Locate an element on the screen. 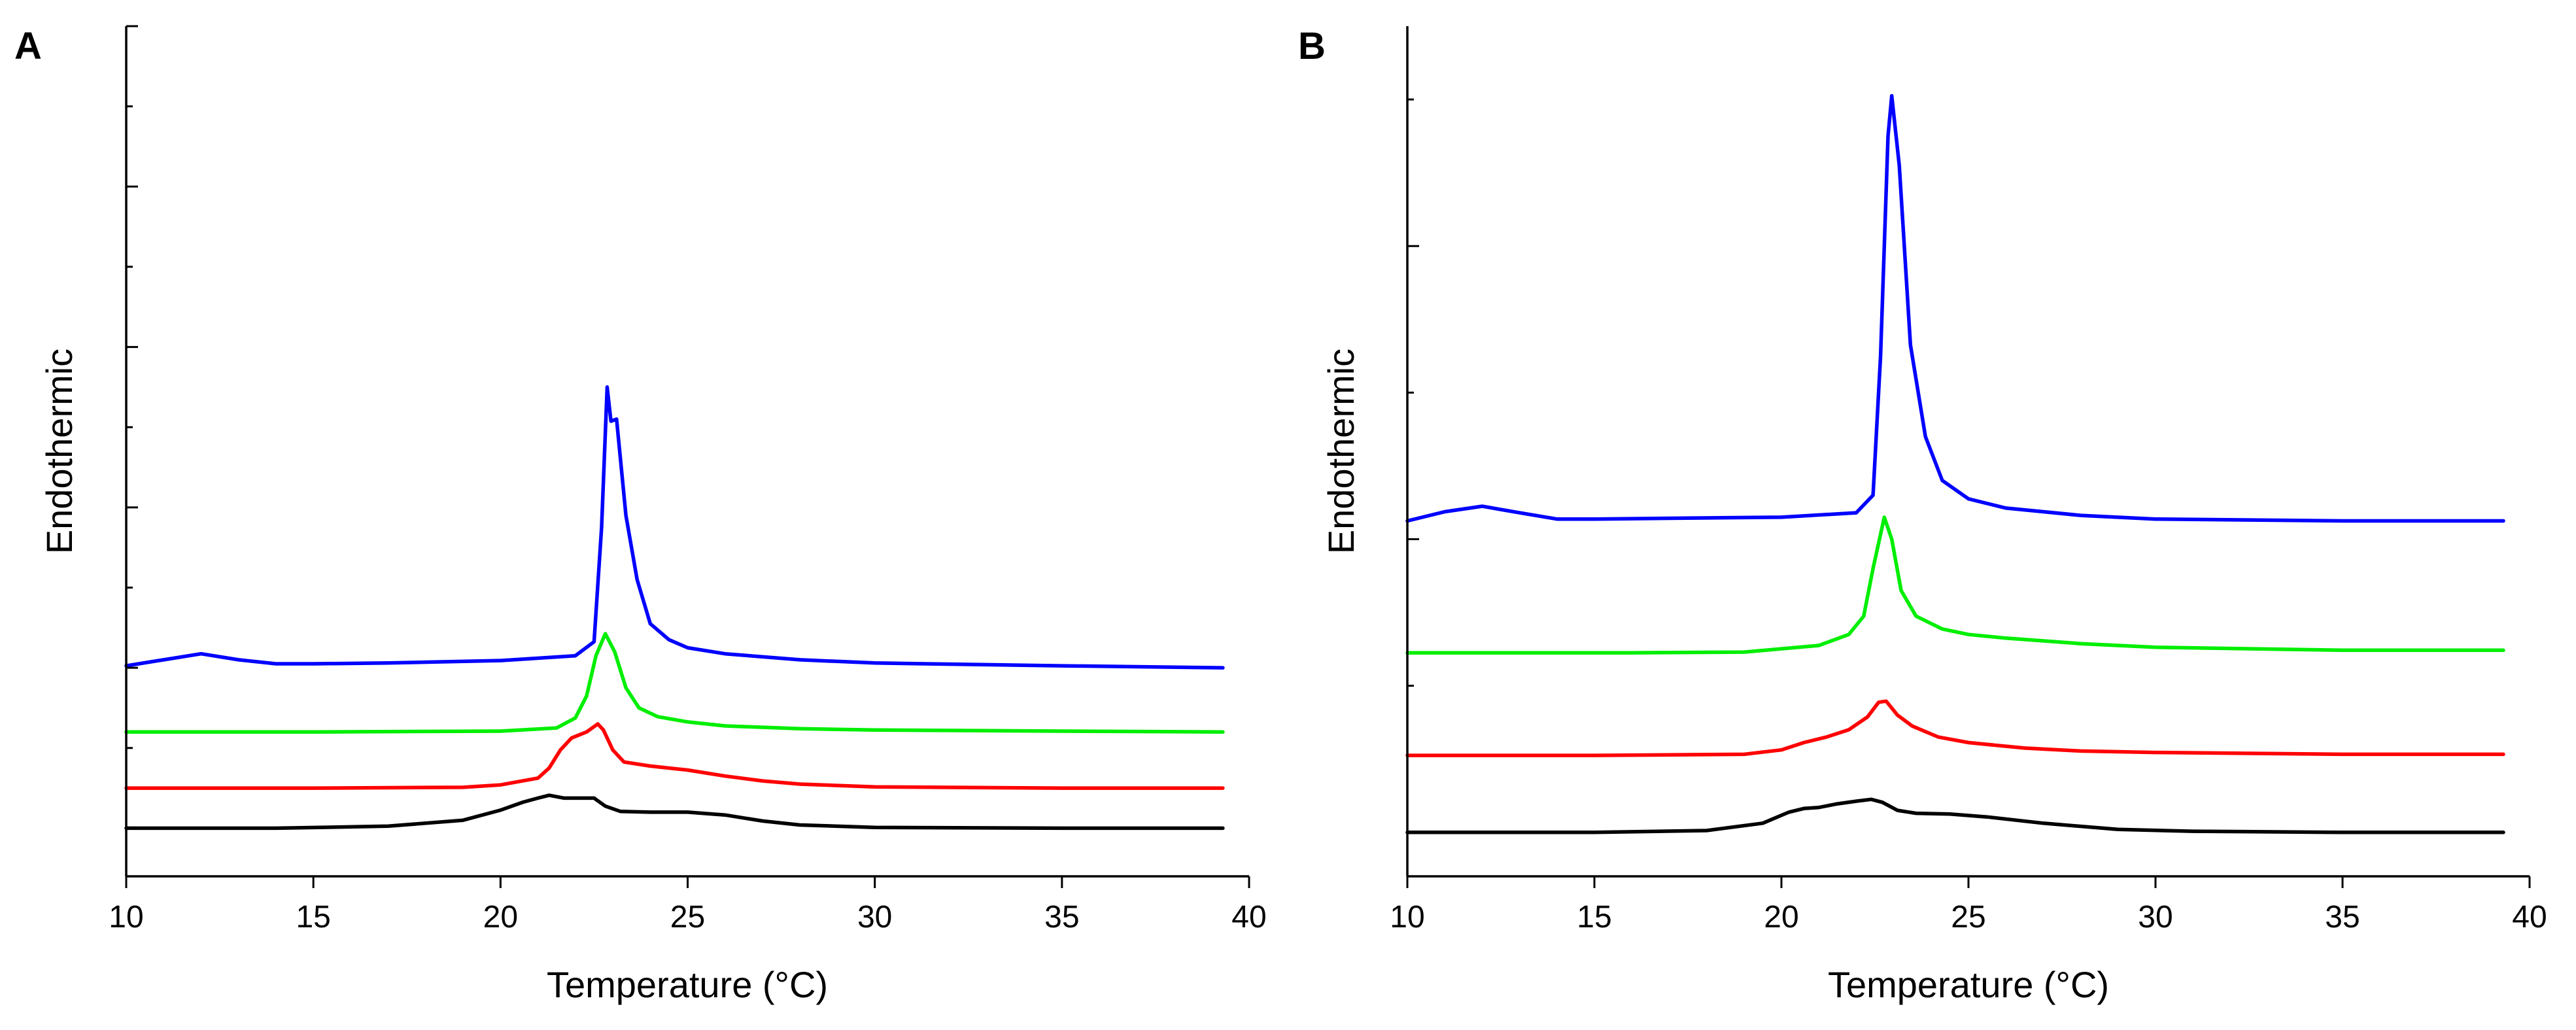  x-tick-label-a: 25 is located at coordinates (688, 918).